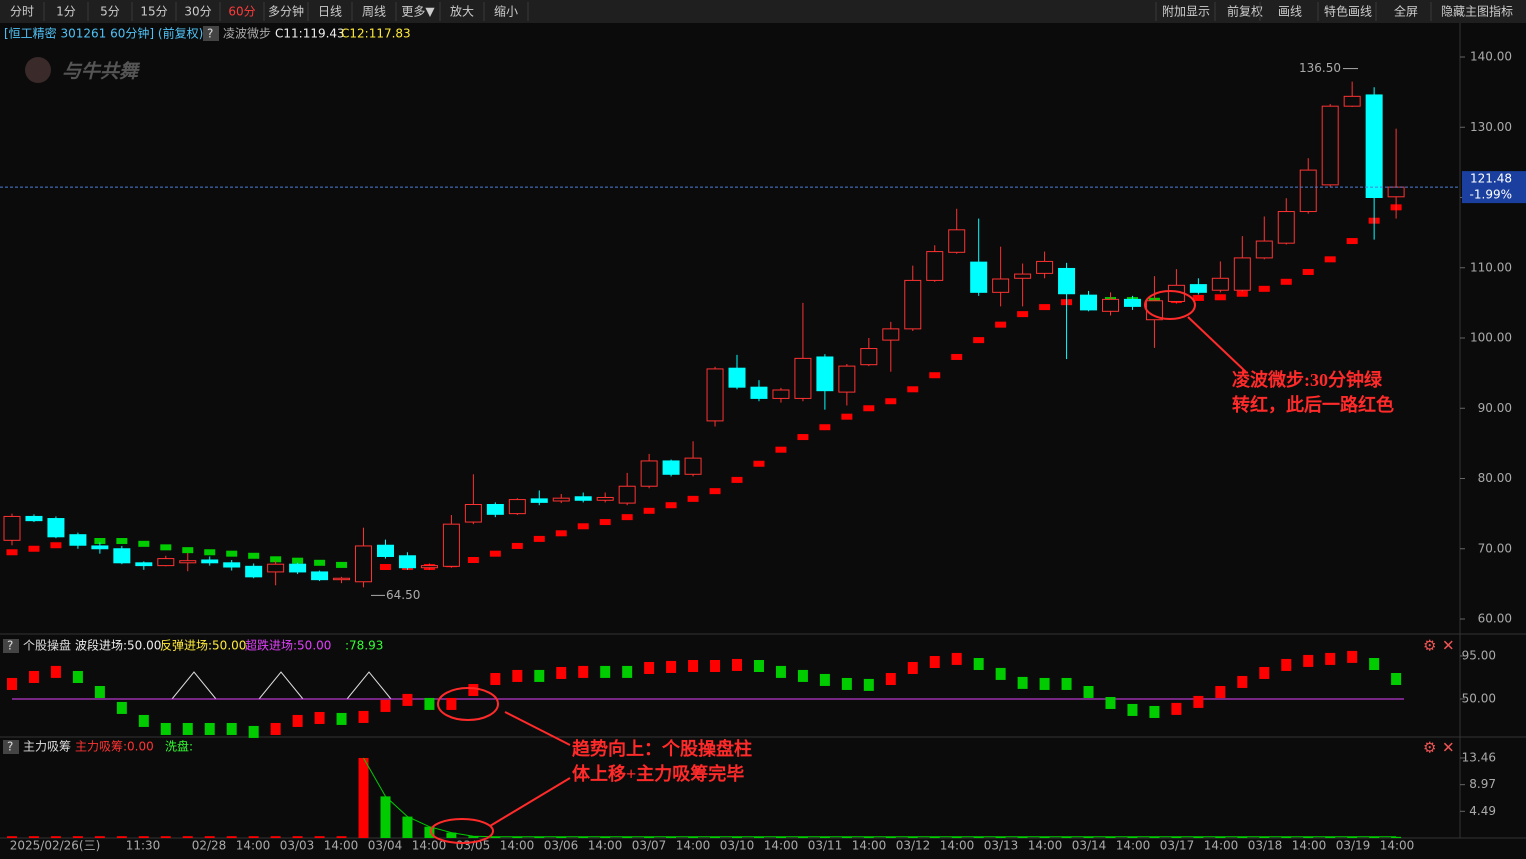  I want to click on y-tick-label: 60.00, so click(1495, 619).